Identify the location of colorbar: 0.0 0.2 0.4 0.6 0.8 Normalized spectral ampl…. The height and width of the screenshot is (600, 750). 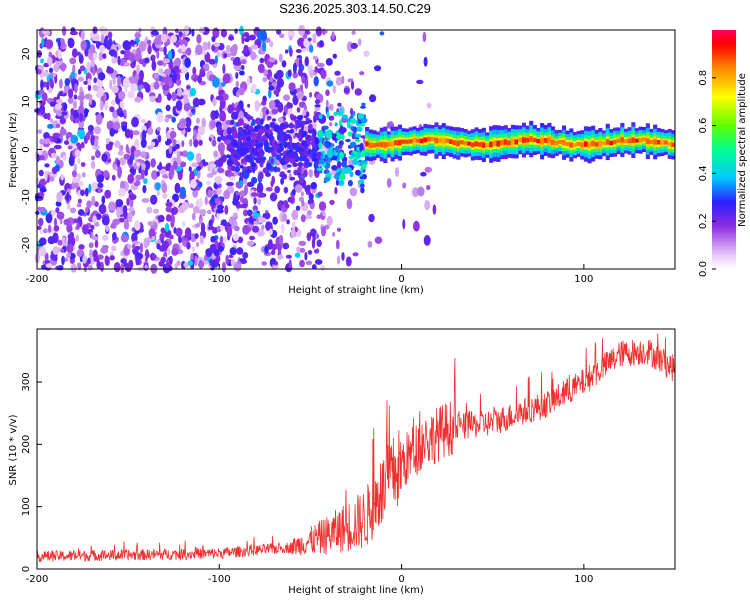
(723, 153).